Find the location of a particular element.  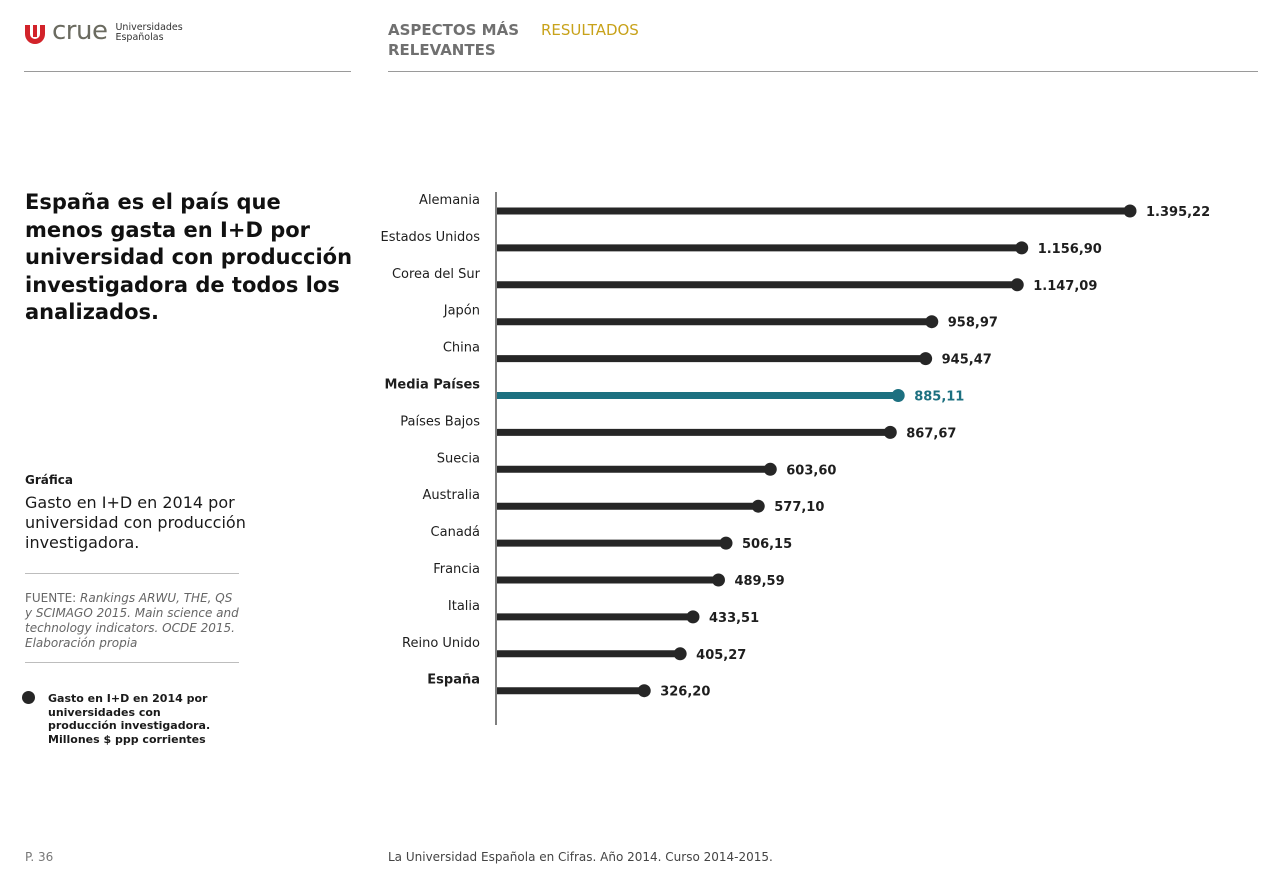

value-label: 489,59 is located at coordinates (759, 581).